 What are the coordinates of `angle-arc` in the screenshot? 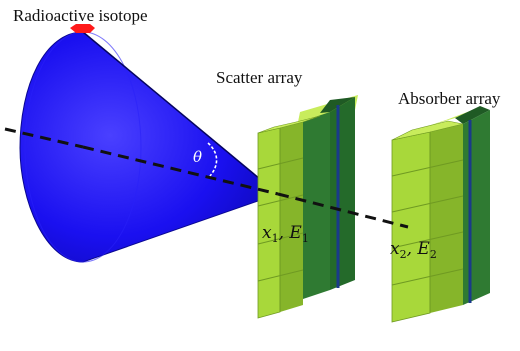 It's located at (212, 159).